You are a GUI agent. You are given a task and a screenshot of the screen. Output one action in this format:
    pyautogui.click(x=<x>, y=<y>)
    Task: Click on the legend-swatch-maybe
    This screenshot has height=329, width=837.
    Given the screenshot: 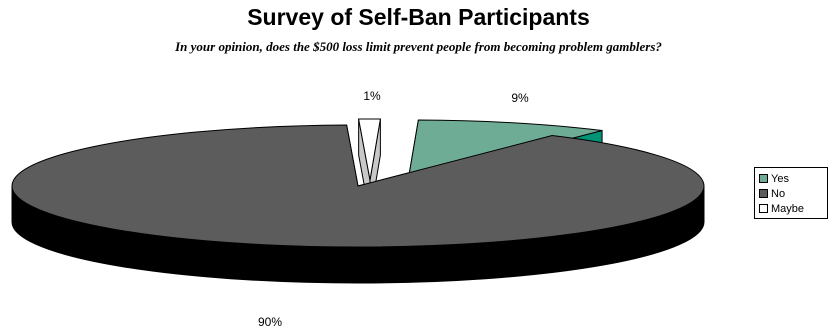 What is the action you would take?
    pyautogui.click(x=763, y=208)
    